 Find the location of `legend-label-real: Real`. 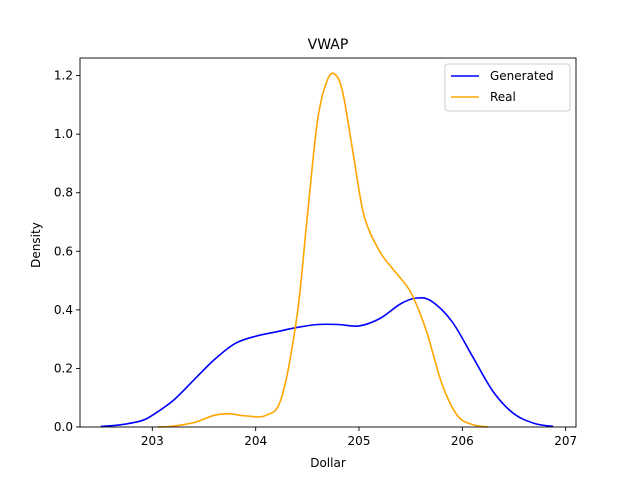

legend-label-real: Real is located at coordinates (503, 97).